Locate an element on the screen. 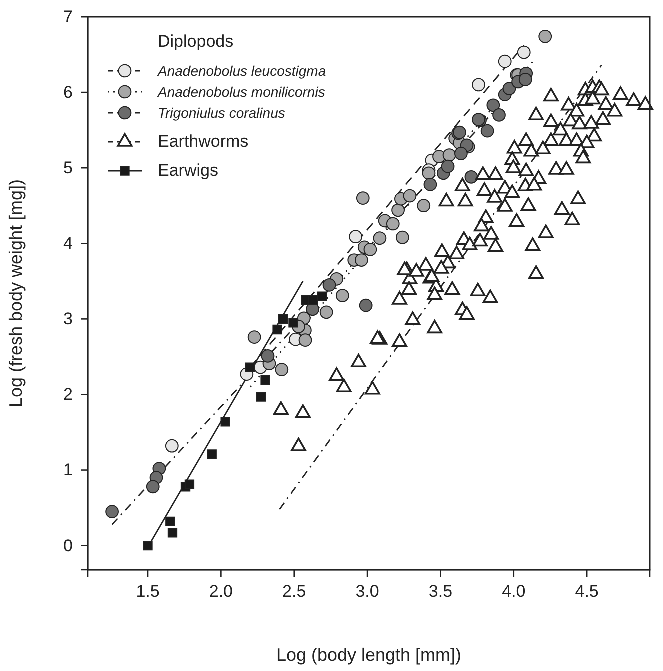 This screenshot has height=671, width=663. x-axis-title: Log (body length [mm]) is located at coordinates (369, 655).